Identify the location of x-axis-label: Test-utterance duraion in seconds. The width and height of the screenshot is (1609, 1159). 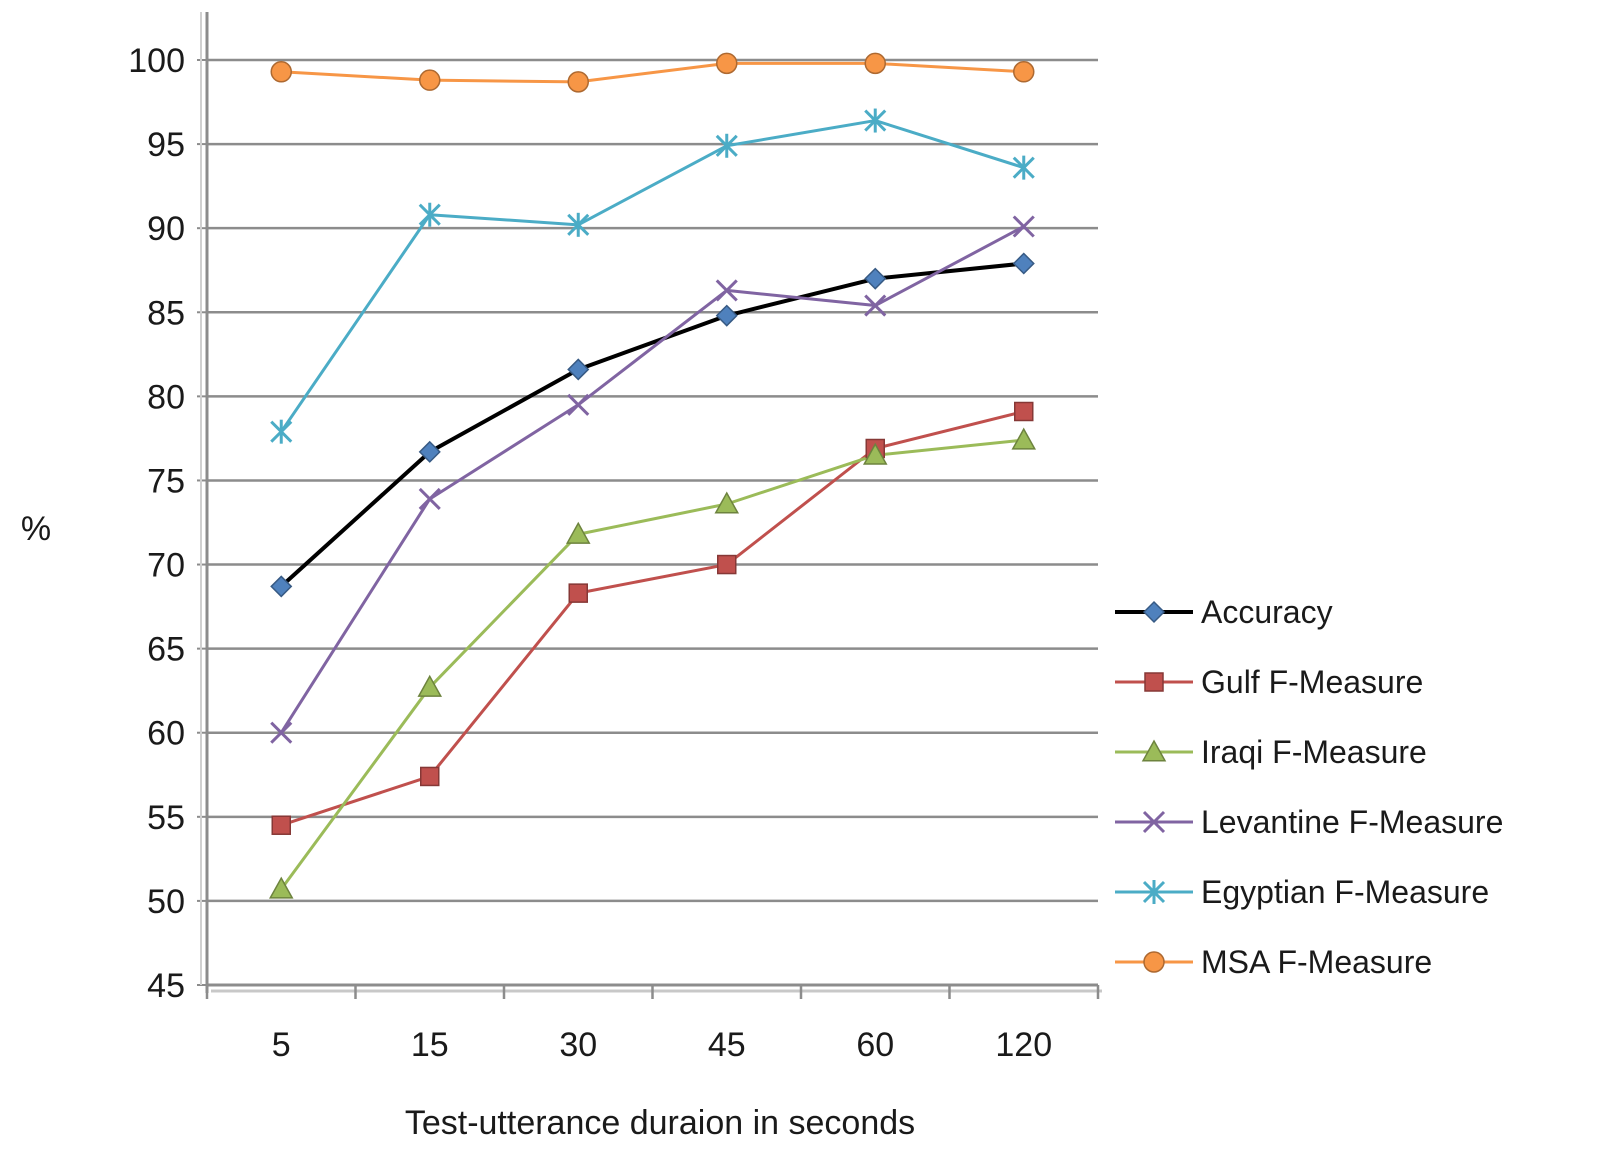
(660, 1123).